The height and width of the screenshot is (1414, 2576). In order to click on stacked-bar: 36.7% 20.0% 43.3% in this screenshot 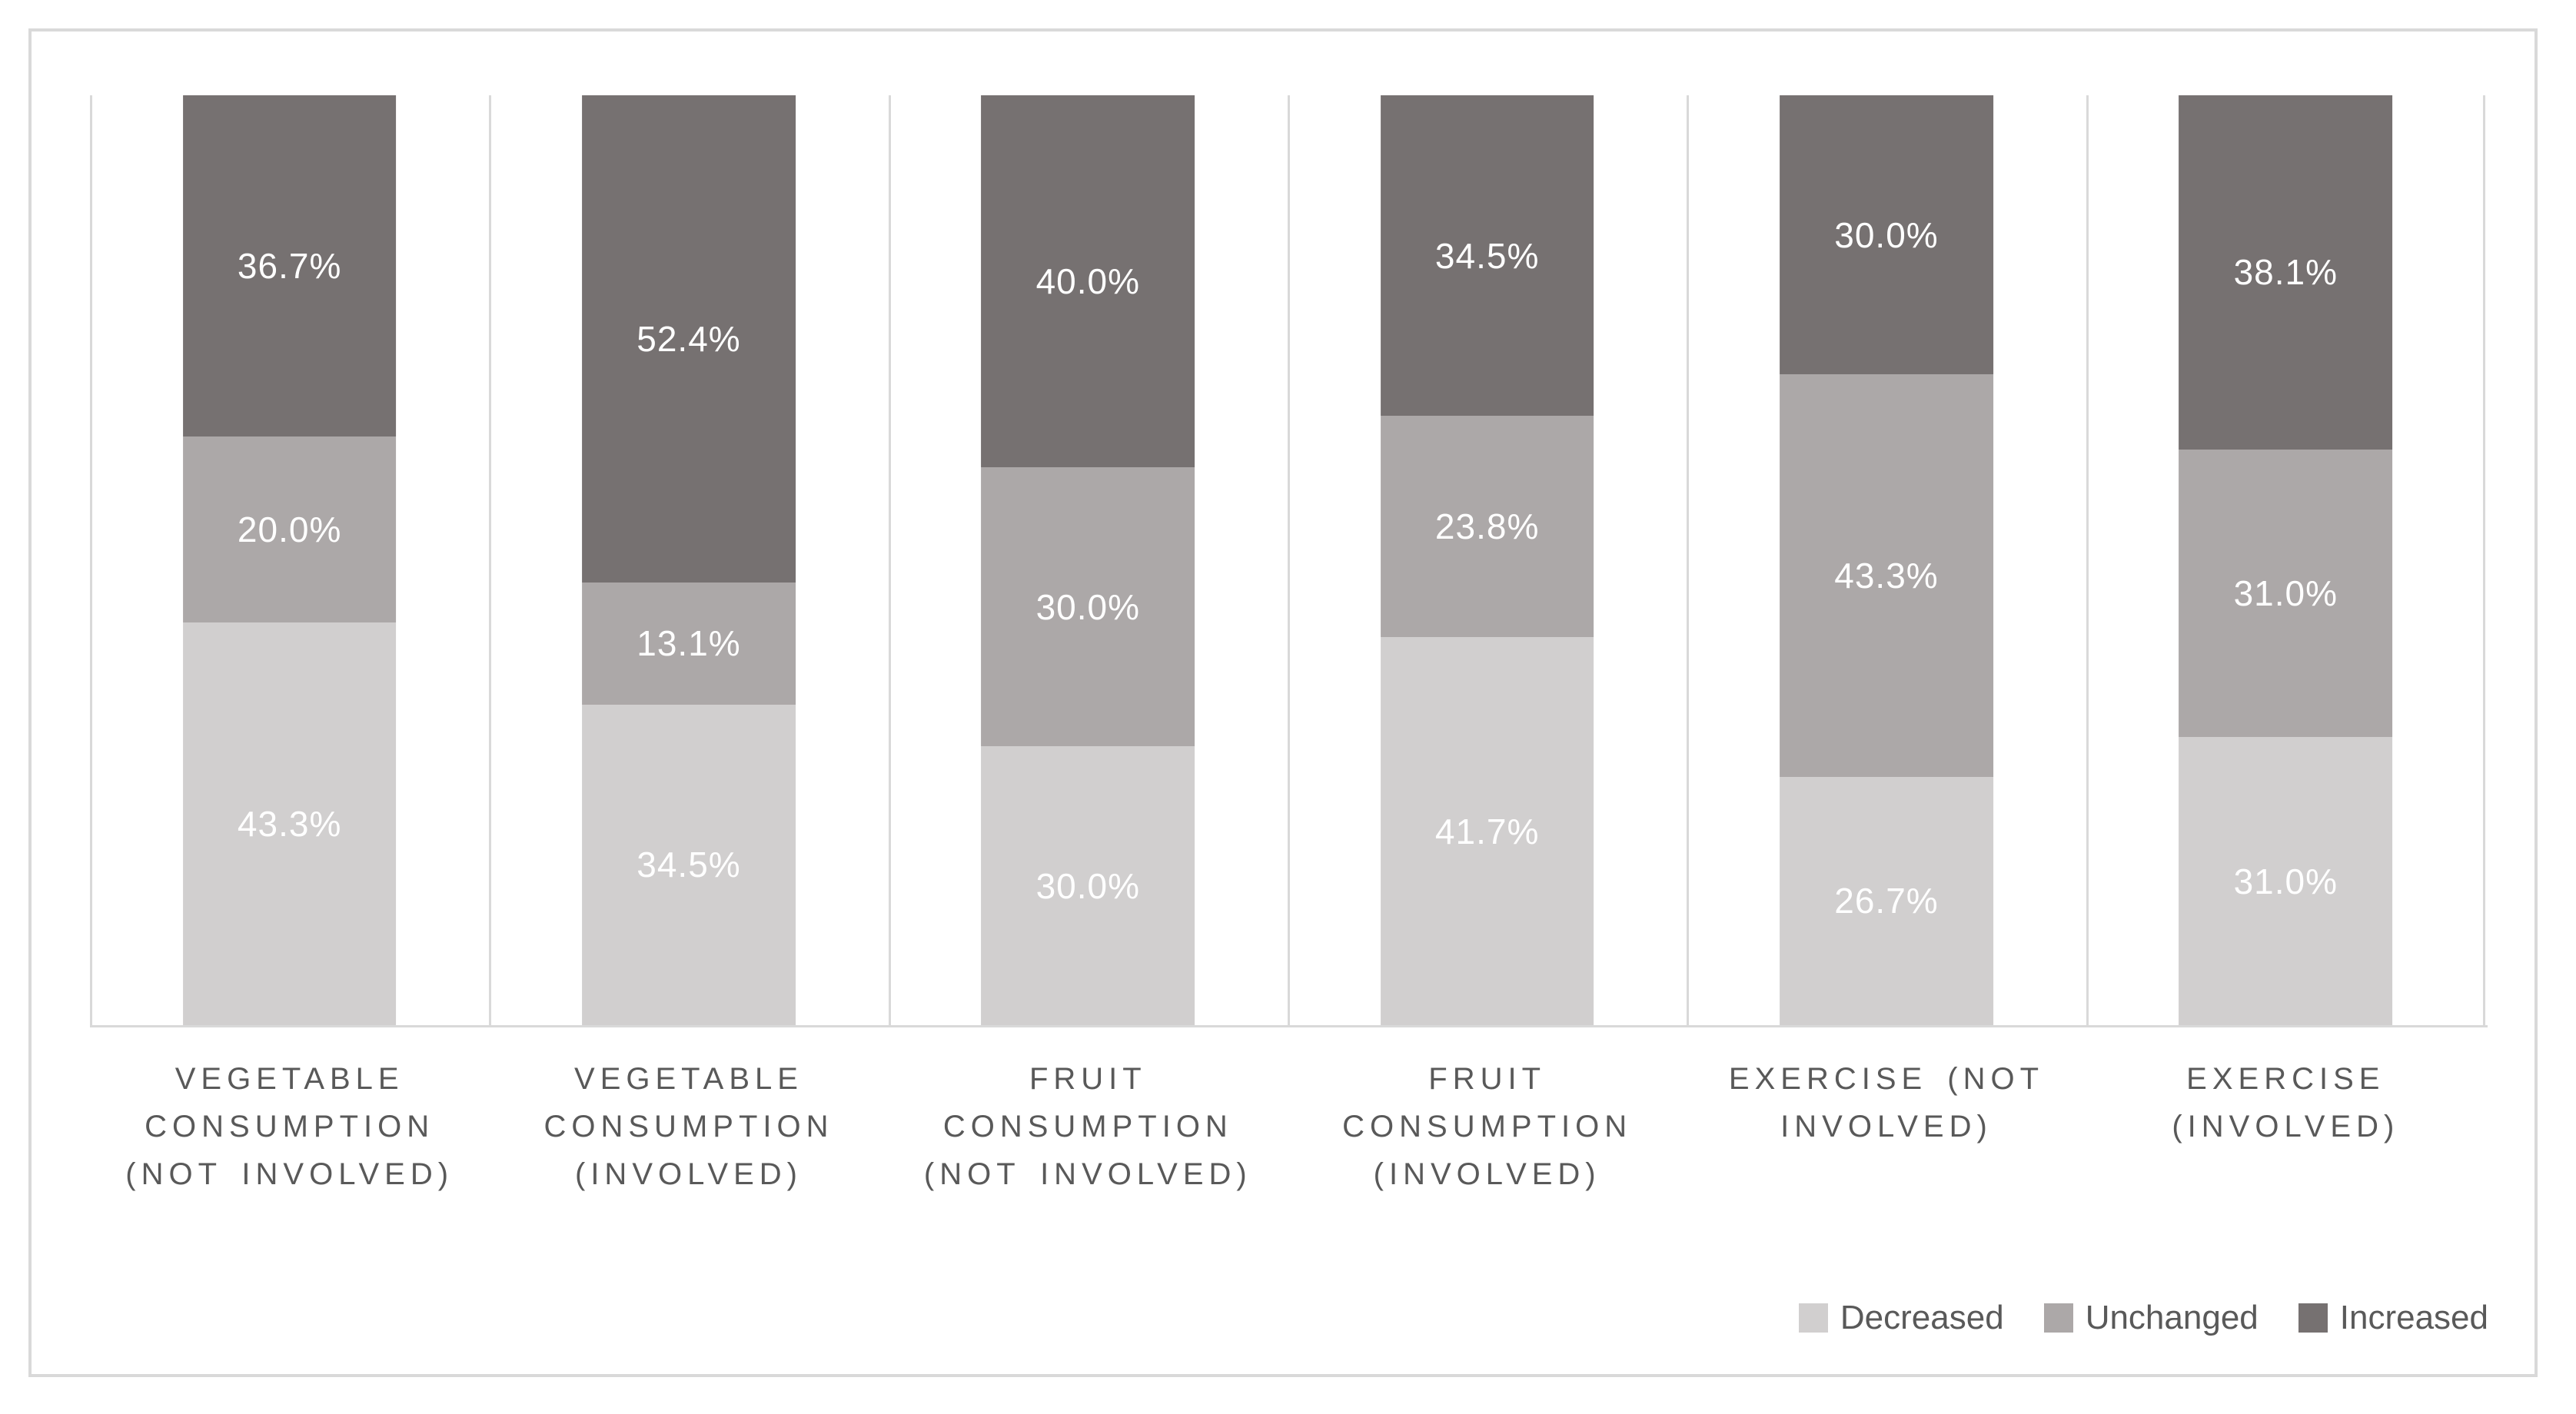, I will do `click(289, 560)`.